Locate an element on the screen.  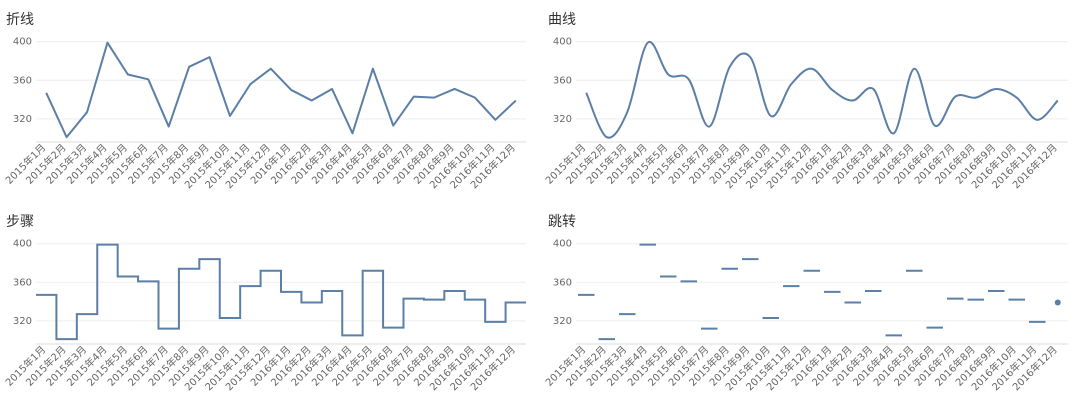
chart-title: 曲线 is located at coordinates (562, 20).